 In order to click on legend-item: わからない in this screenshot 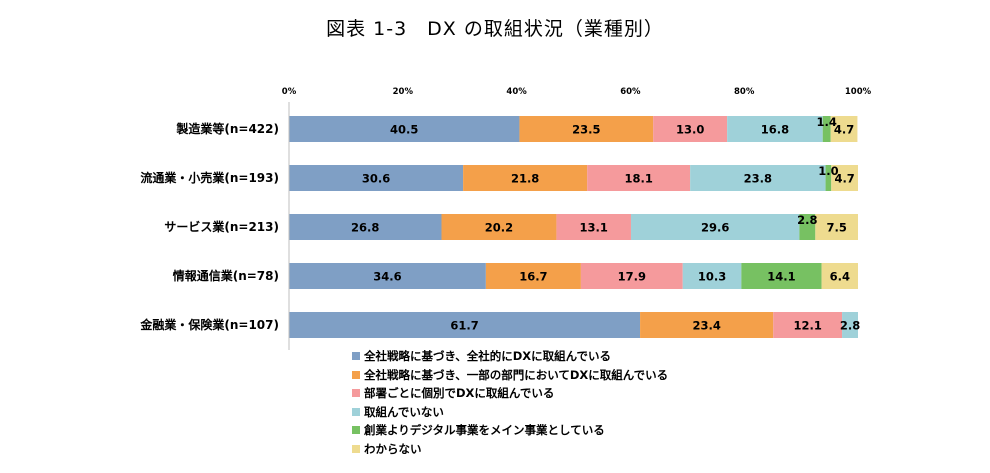, I will do `click(510, 449)`.